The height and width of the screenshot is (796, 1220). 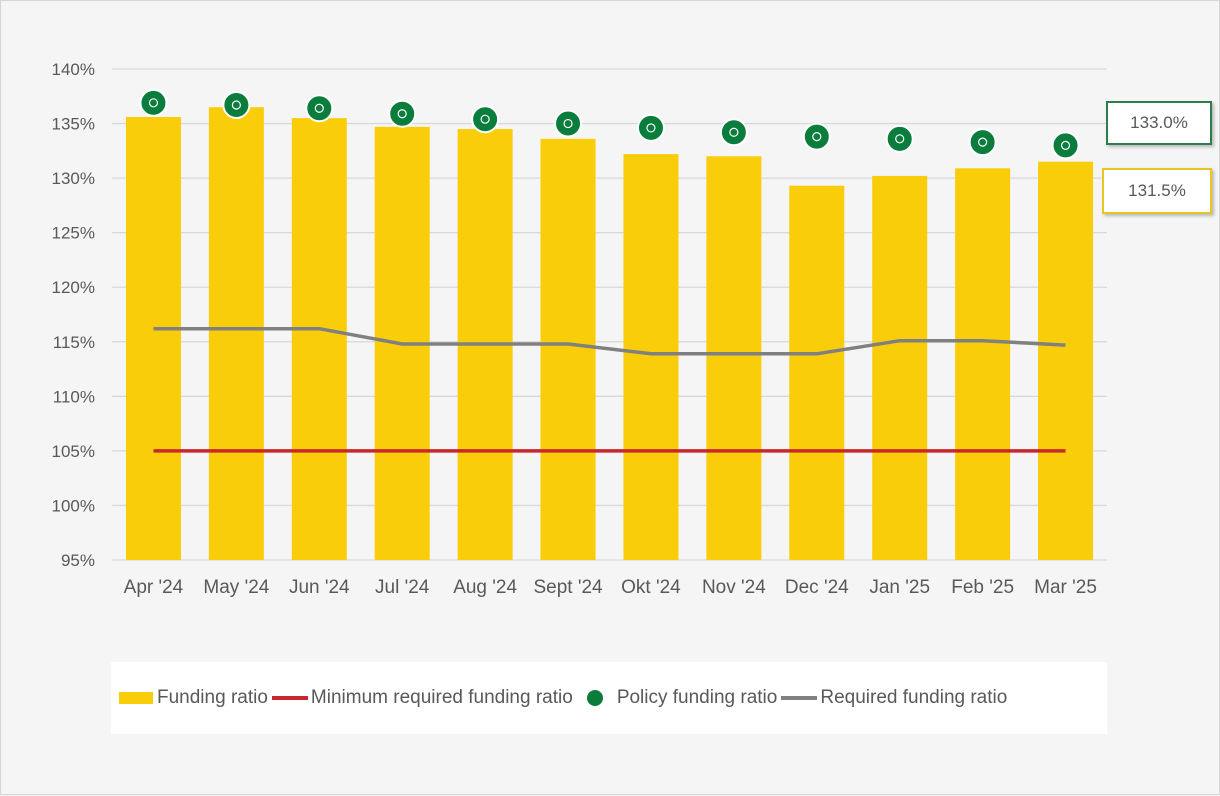 I want to click on y-tick-label: 95%, so click(x=78, y=560).